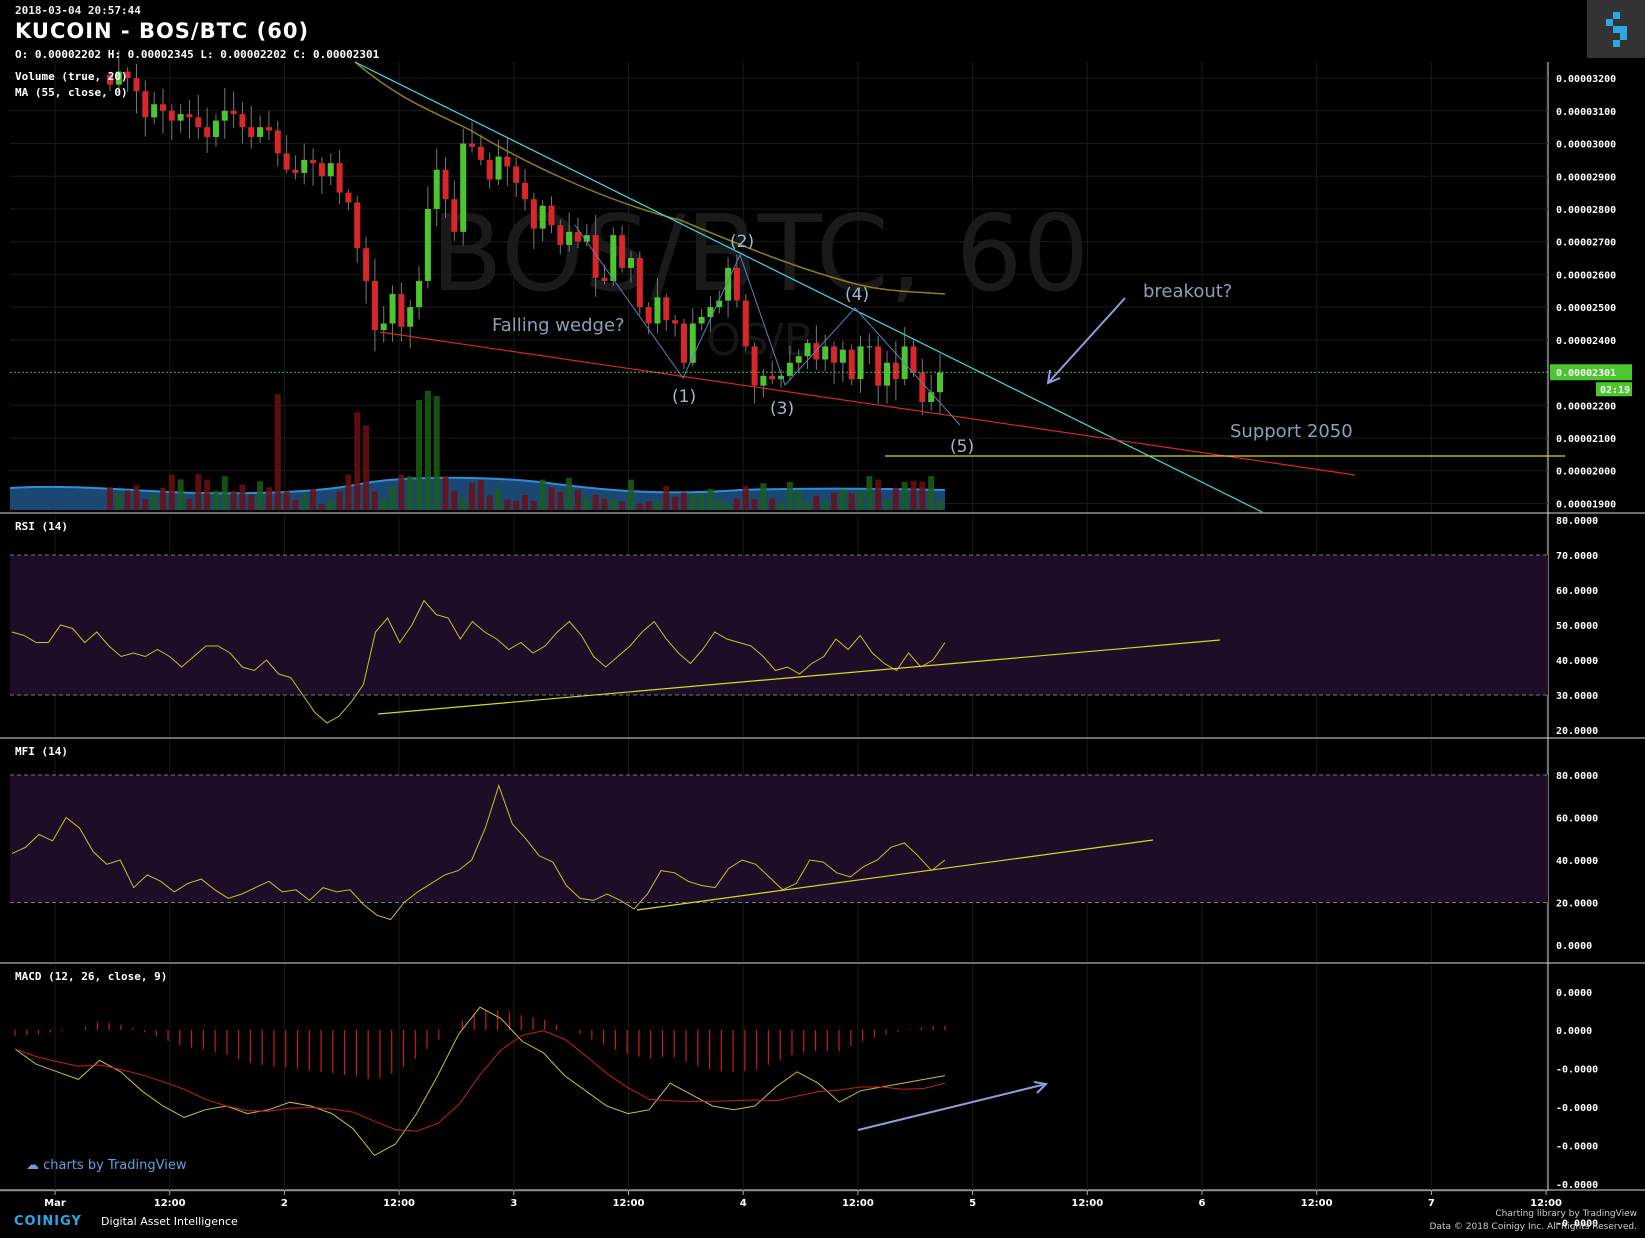 Image resolution: width=1645 pixels, height=1238 pixels. What do you see at coordinates (1537, 1214) in the screenshot?
I see `charting-library-text: Charting library by` at bounding box center [1537, 1214].